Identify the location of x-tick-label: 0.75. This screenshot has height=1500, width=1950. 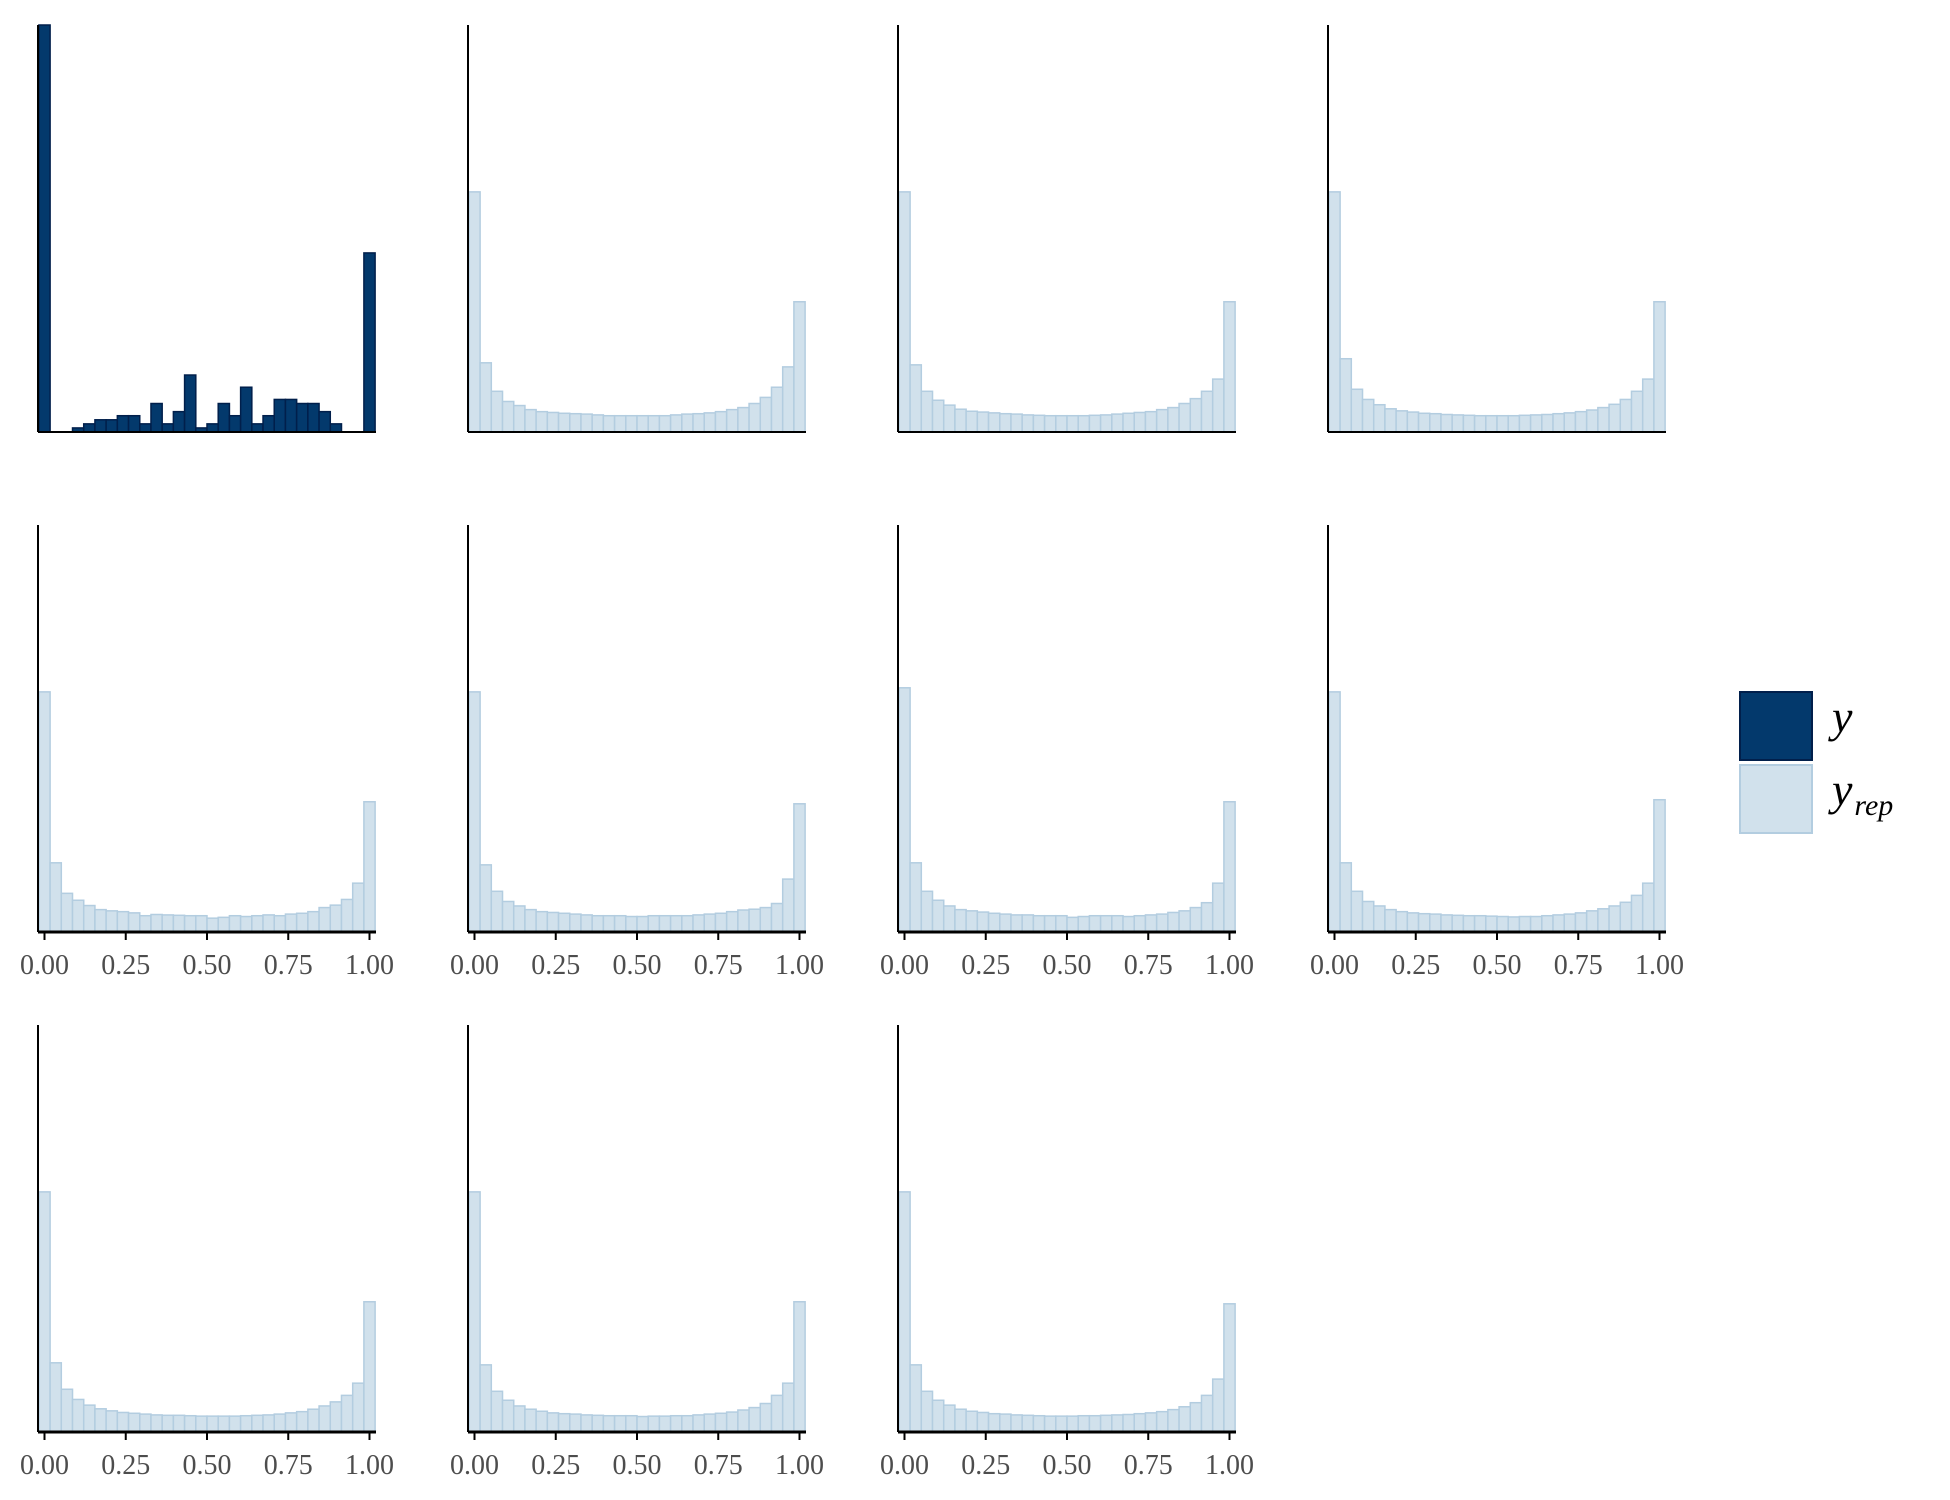
(288, 1465).